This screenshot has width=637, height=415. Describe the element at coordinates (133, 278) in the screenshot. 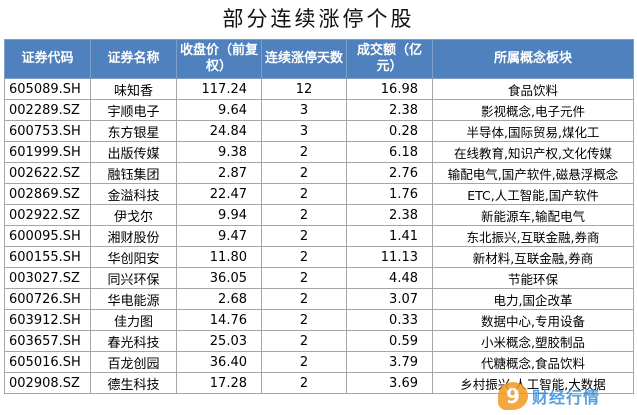

I see `cell-security-name: 同兴环保` at that location.